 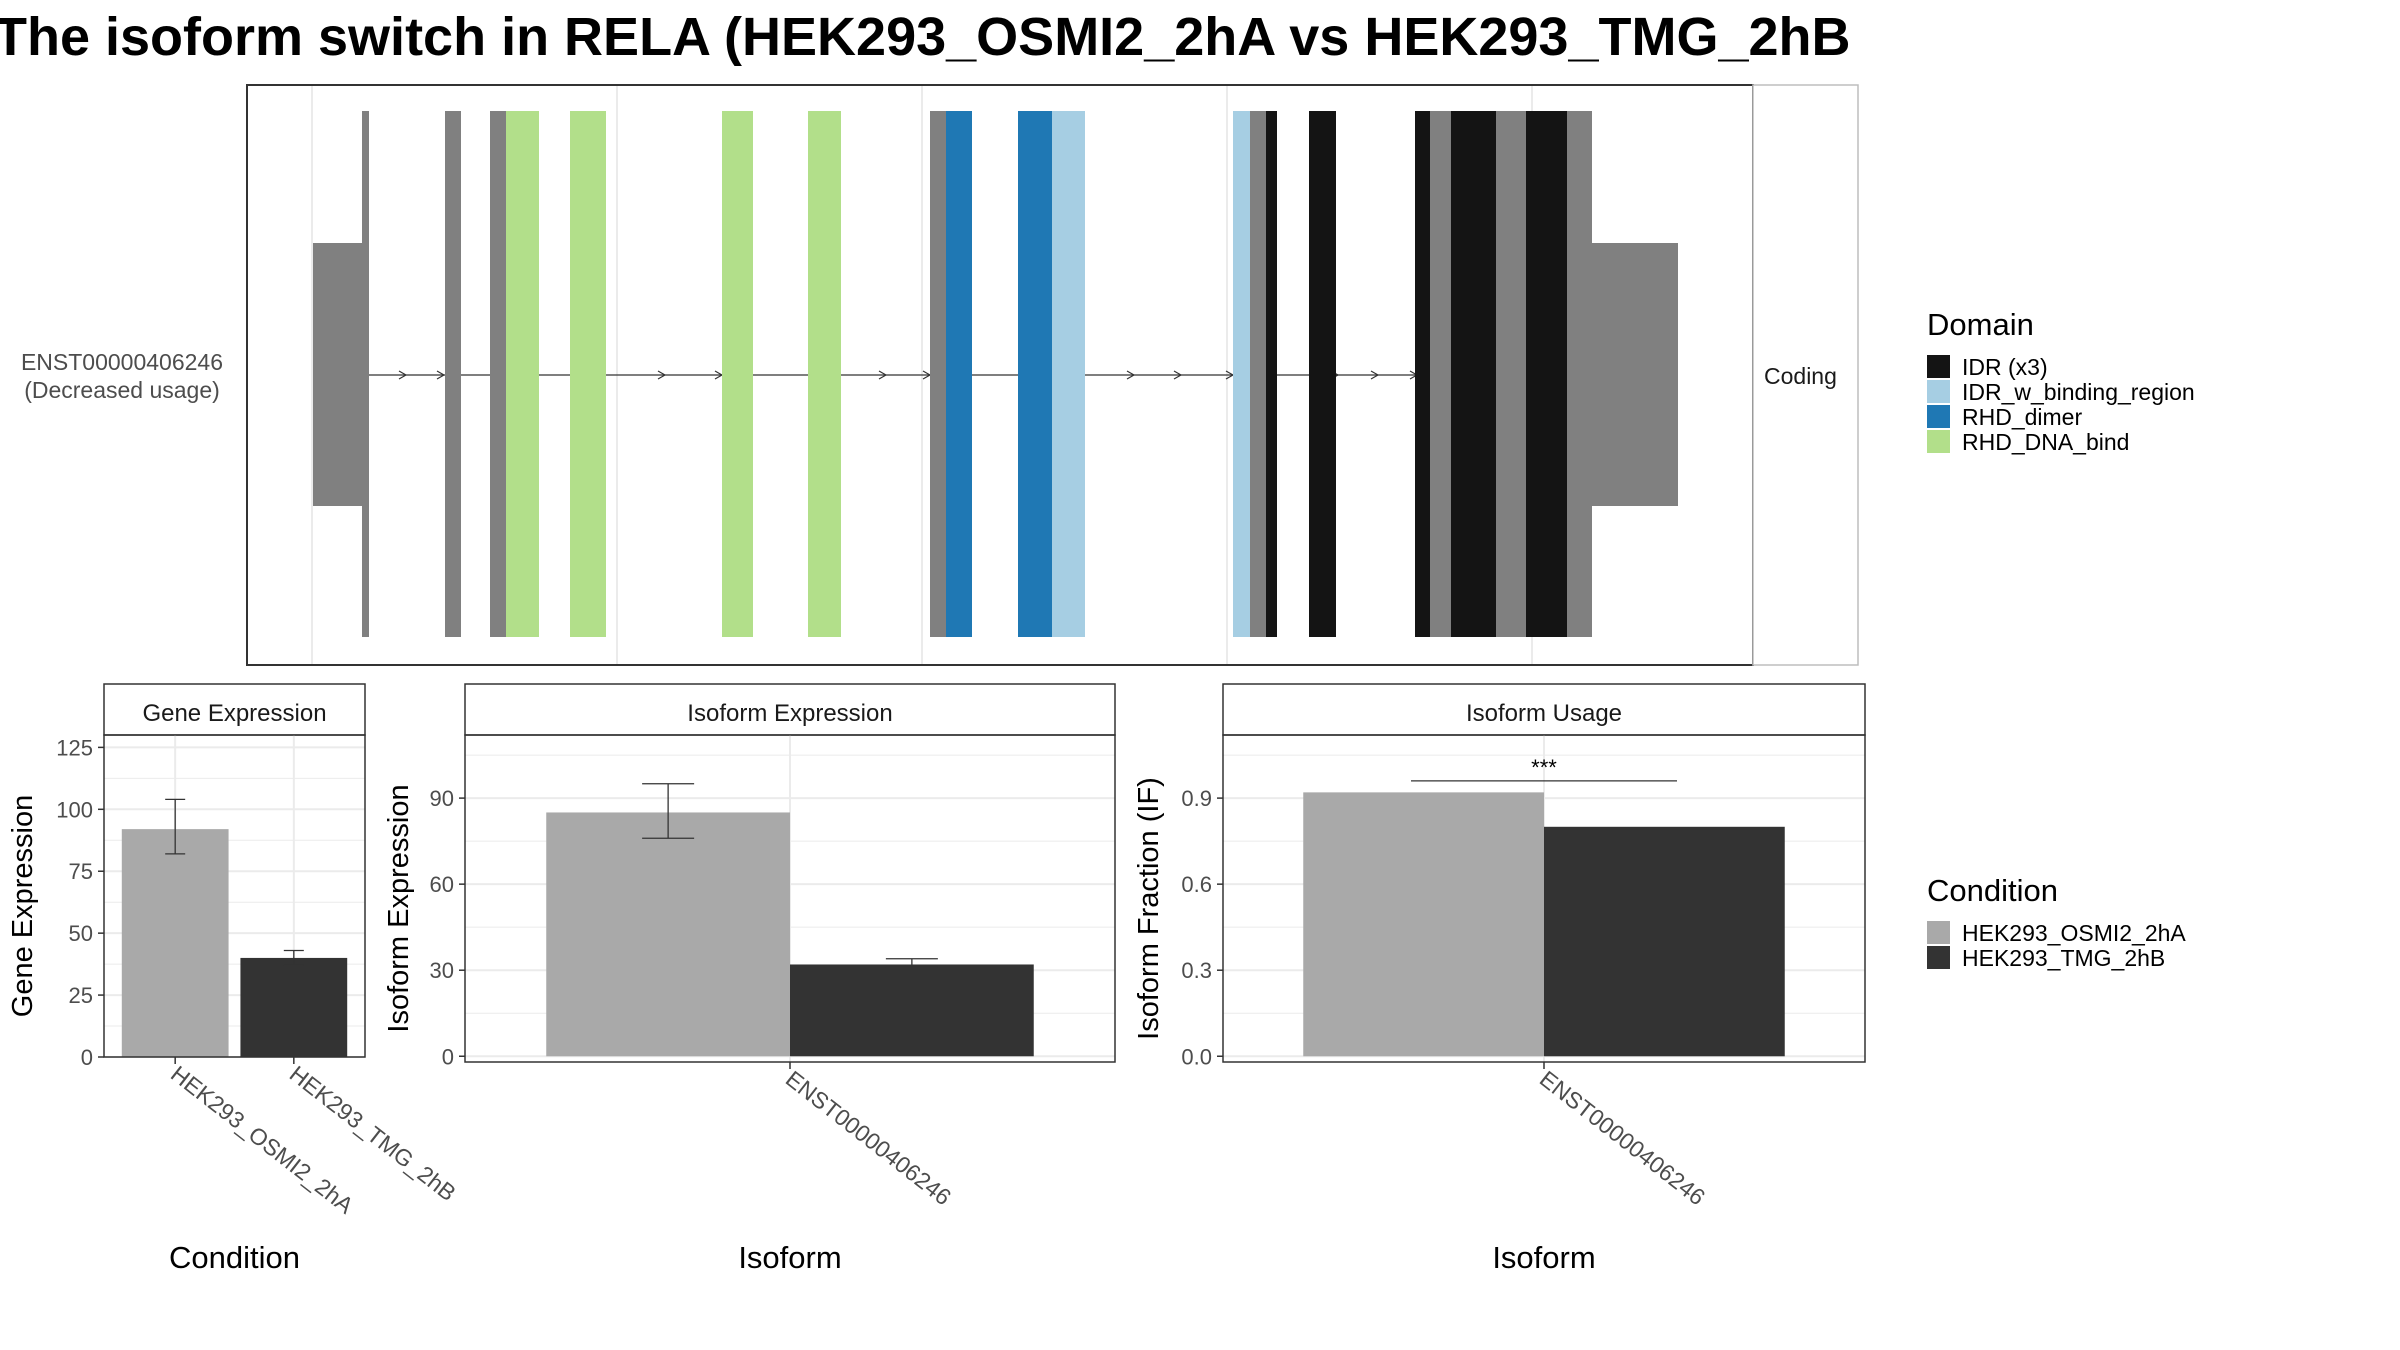 What do you see at coordinates (234, 713) in the screenshot?
I see `chart-title: Gene Expression` at bounding box center [234, 713].